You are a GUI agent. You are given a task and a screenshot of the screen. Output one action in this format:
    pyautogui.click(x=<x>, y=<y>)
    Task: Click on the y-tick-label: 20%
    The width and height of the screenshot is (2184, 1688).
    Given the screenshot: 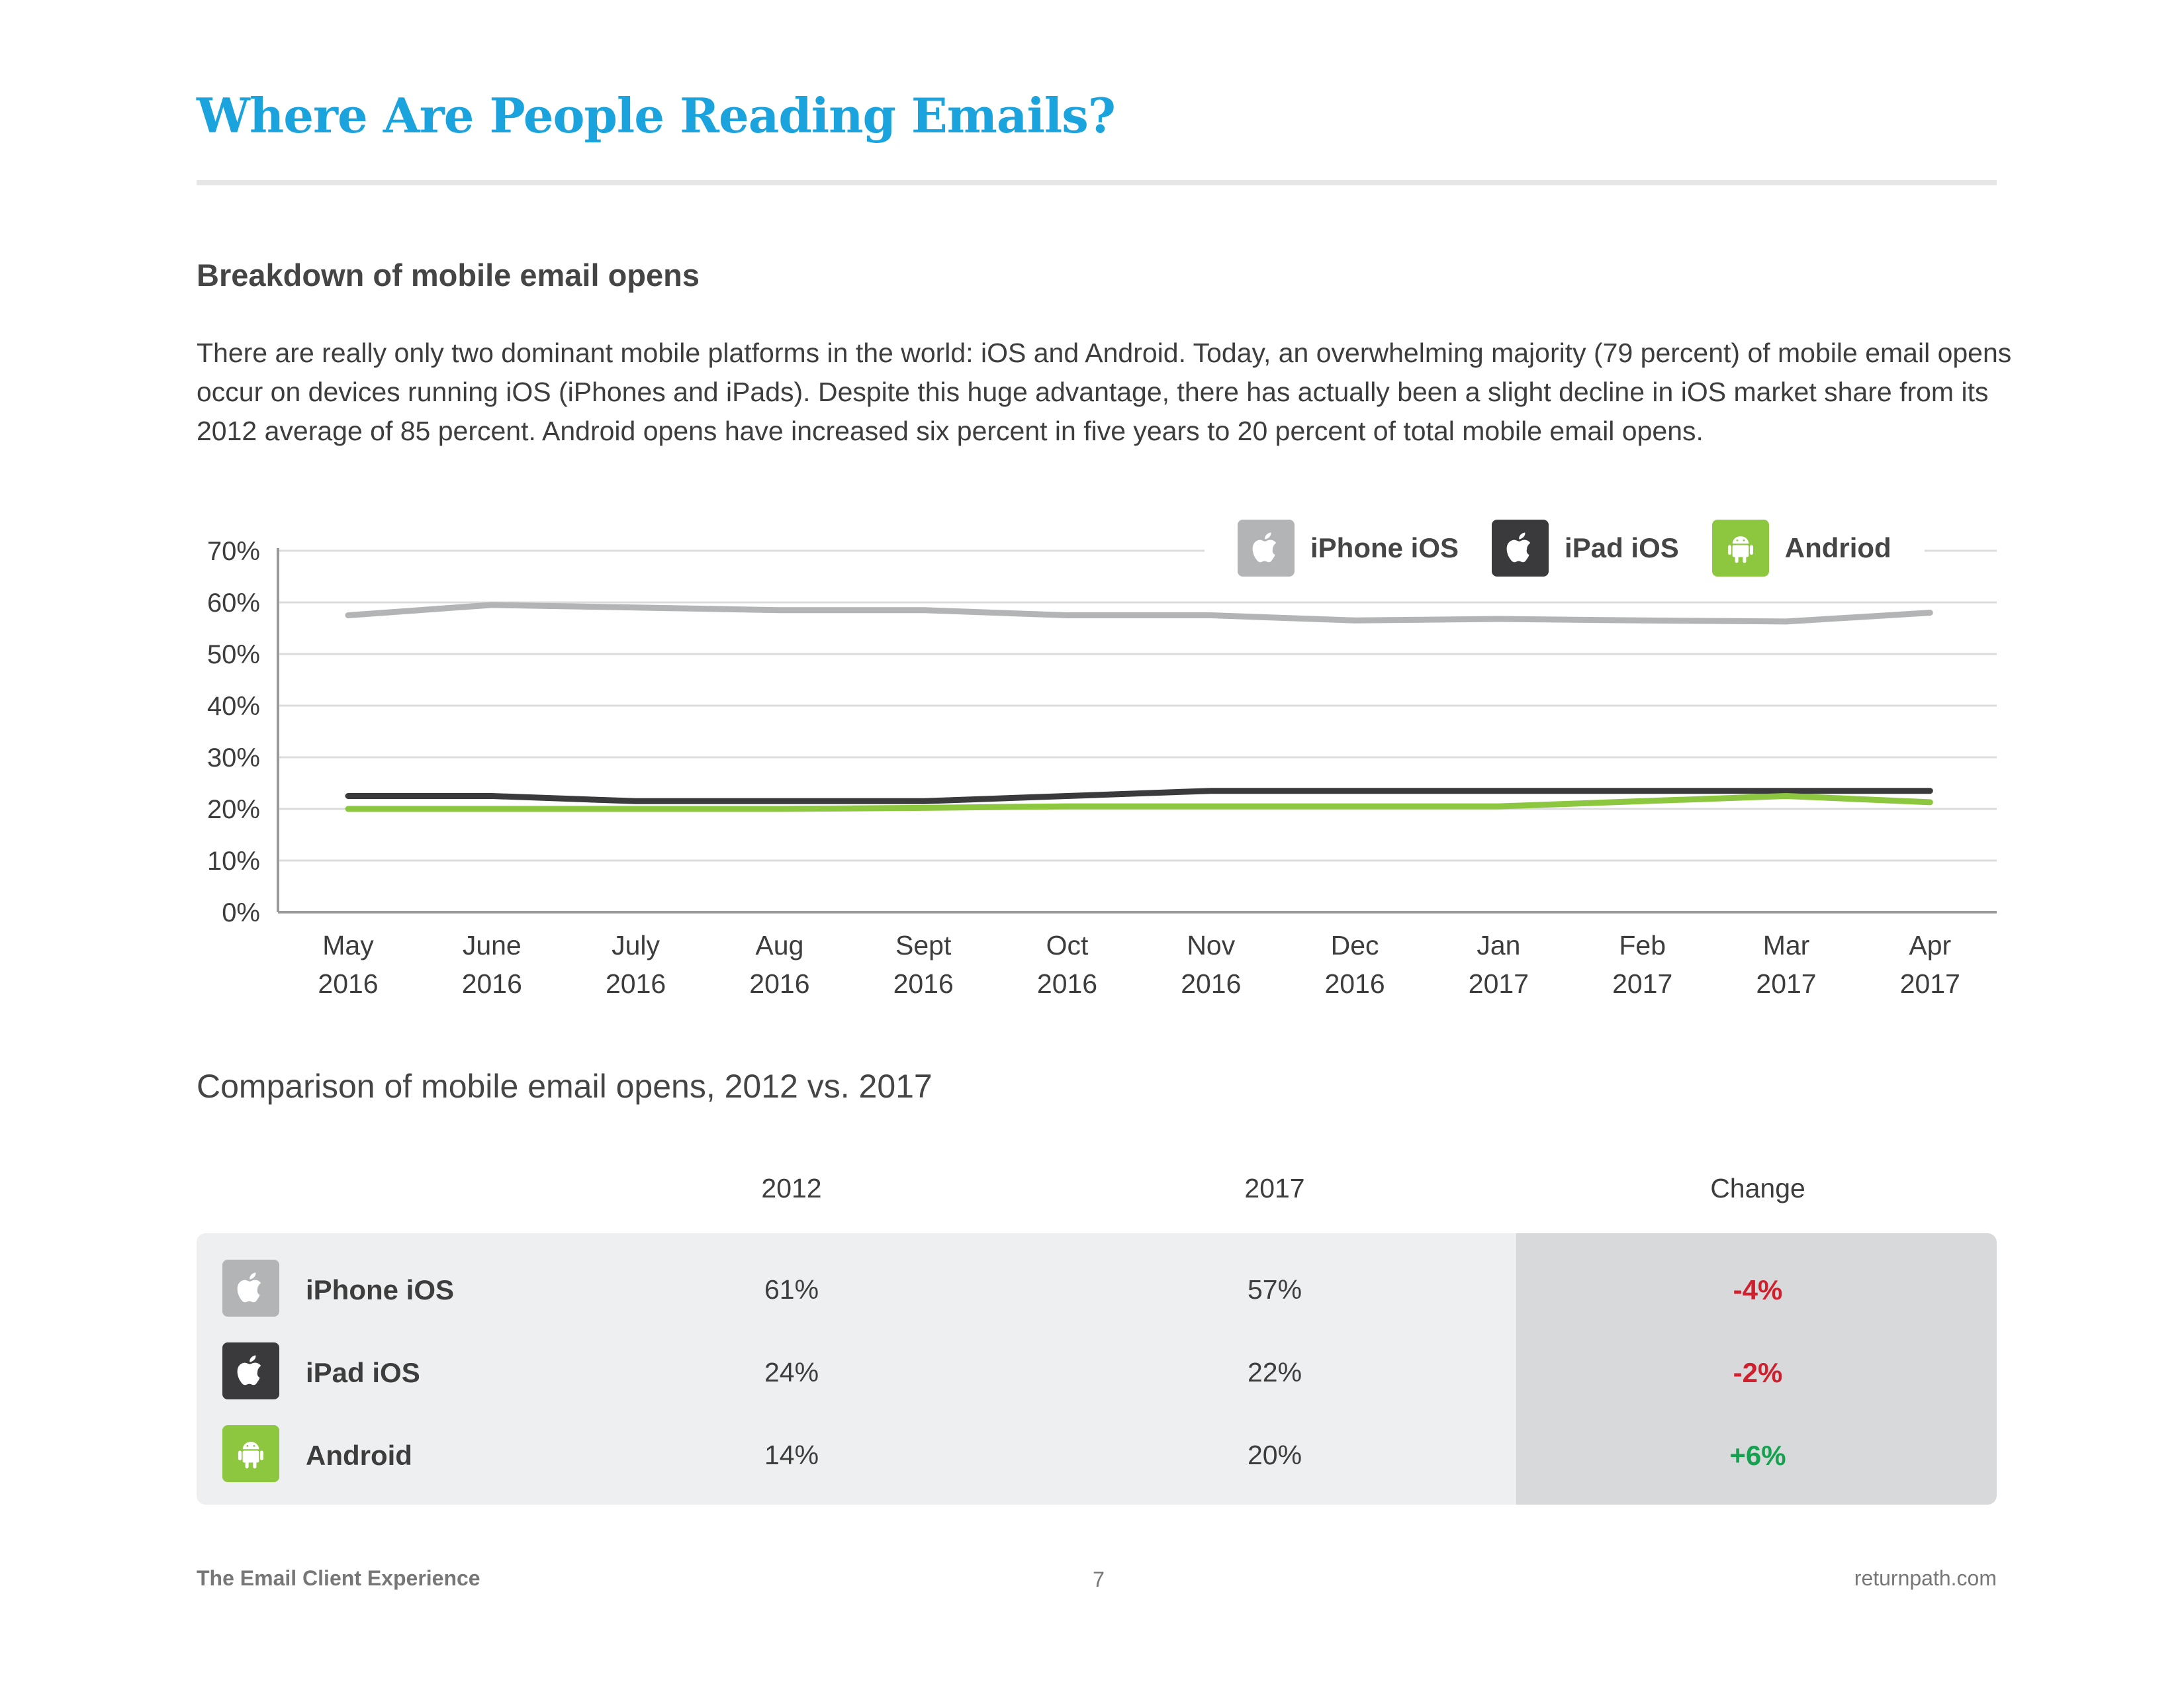 What is the action you would take?
    pyautogui.click(x=234, y=809)
    